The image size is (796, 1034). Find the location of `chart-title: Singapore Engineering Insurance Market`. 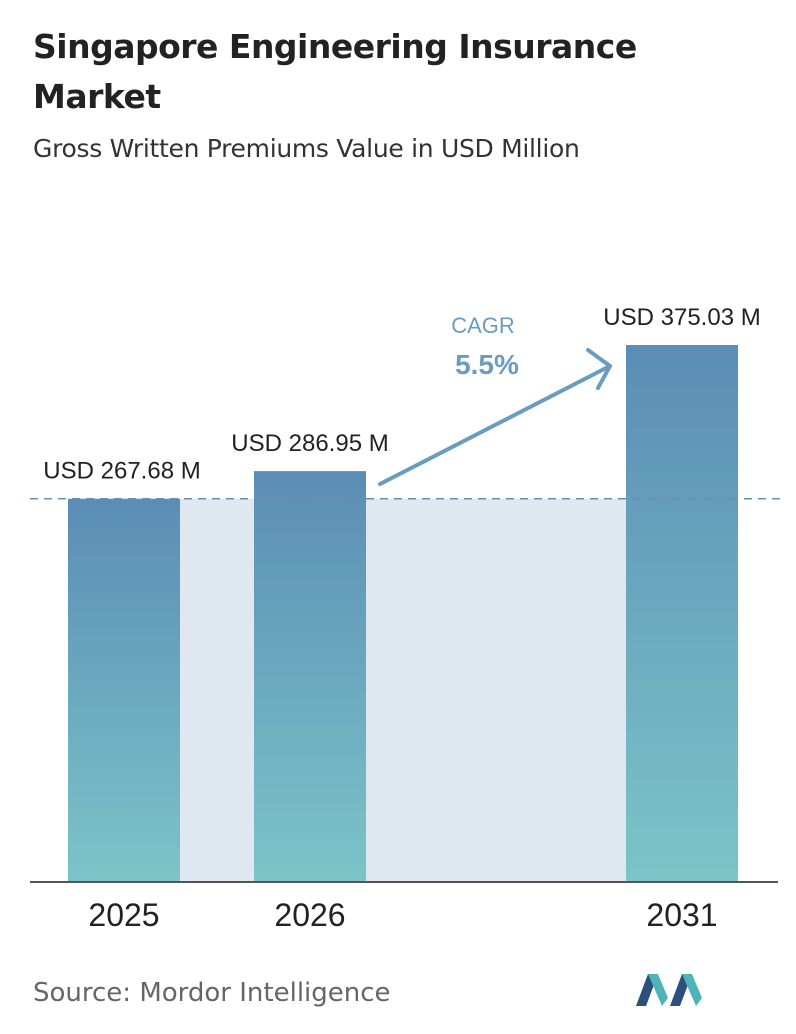

chart-title: Singapore Engineering Insurance Market is located at coordinates (335, 71).